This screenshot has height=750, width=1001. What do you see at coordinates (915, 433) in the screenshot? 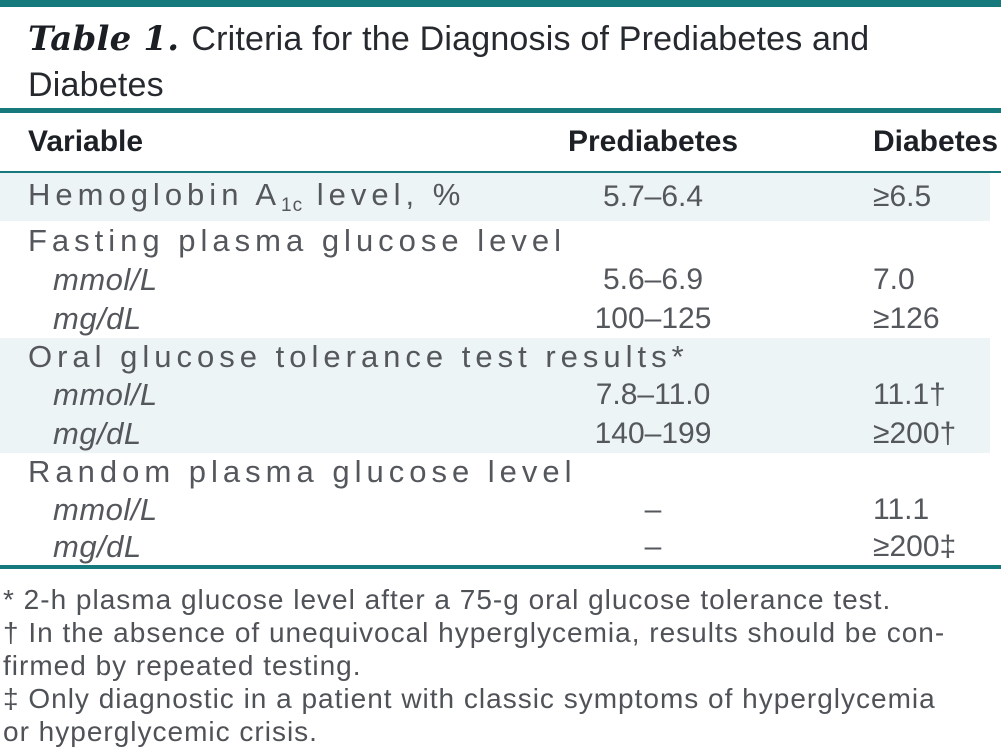
I see `cell-diabetes: ≥200†` at bounding box center [915, 433].